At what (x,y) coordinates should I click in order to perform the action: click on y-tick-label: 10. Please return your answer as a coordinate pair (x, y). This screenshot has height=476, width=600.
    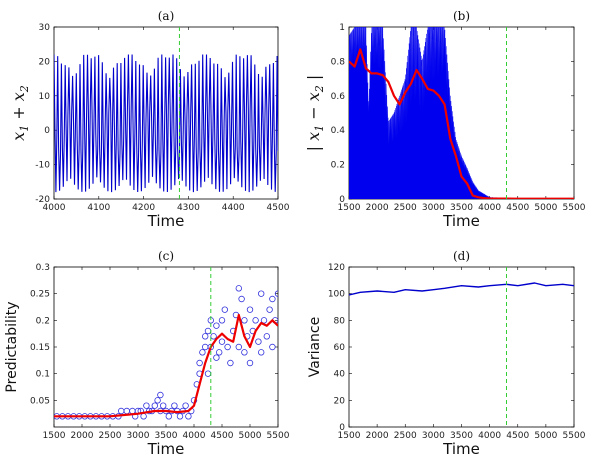
    Looking at the image, I should click on (45, 97).